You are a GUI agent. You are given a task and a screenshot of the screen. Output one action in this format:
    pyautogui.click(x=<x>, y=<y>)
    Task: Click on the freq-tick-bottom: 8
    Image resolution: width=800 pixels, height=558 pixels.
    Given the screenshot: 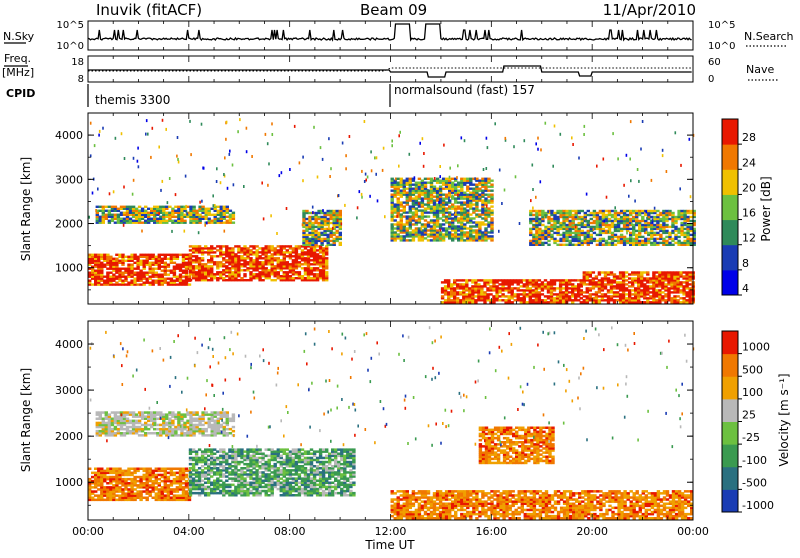 What is the action you would take?
    pyautogui.click(x=81, y=79)
    